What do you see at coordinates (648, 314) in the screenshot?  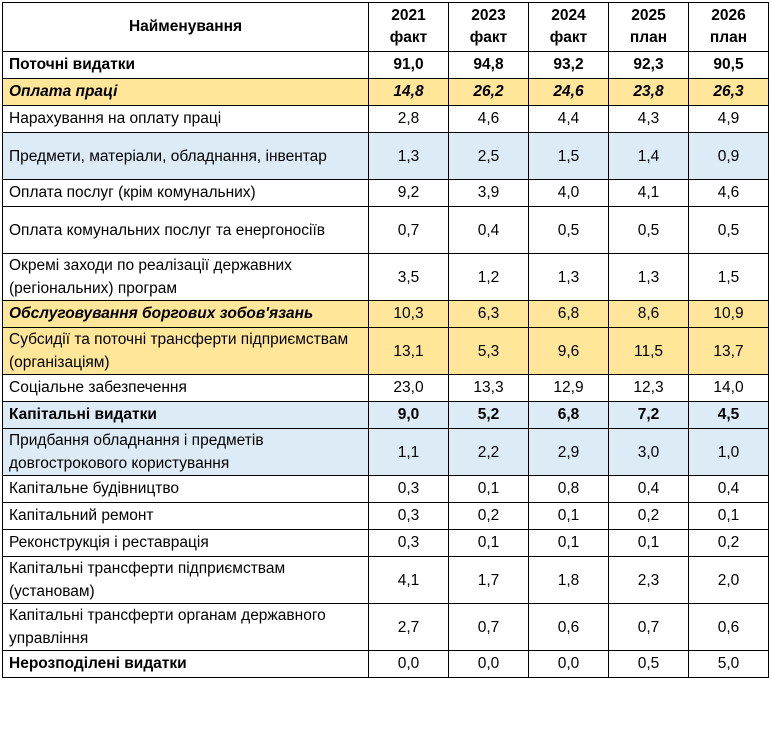 I see `cell-value: 8,6` at bounding box center [648, 314].